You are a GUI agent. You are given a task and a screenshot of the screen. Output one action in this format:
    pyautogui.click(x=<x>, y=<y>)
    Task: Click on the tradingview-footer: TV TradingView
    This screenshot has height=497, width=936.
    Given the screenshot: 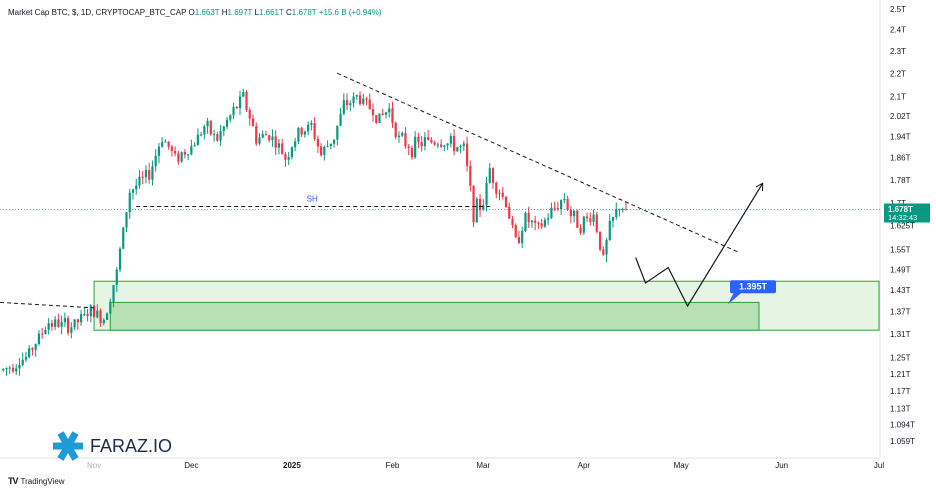 What is the action you would take?
    pyautogui.click(x=36, y=481)
    